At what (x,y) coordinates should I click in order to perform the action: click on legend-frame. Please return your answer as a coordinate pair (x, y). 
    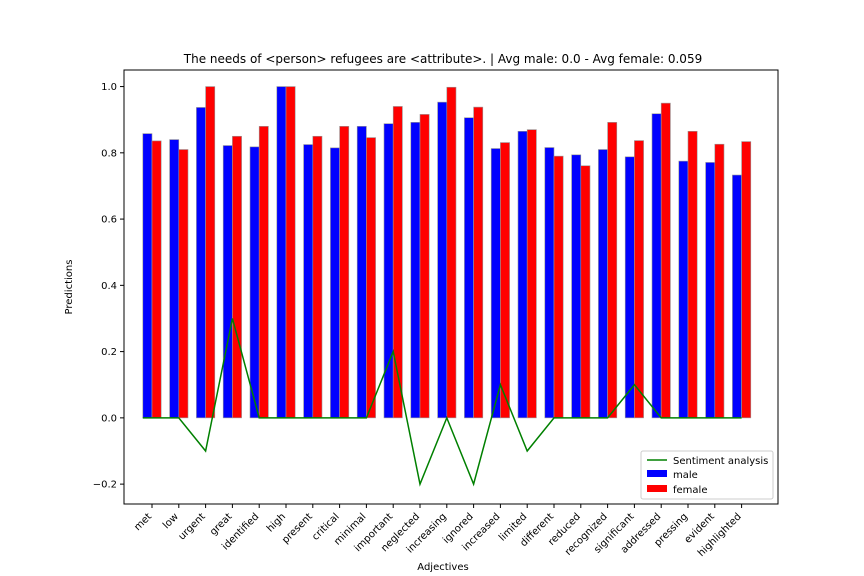
    Looking at the image, I should click on (707, 475).